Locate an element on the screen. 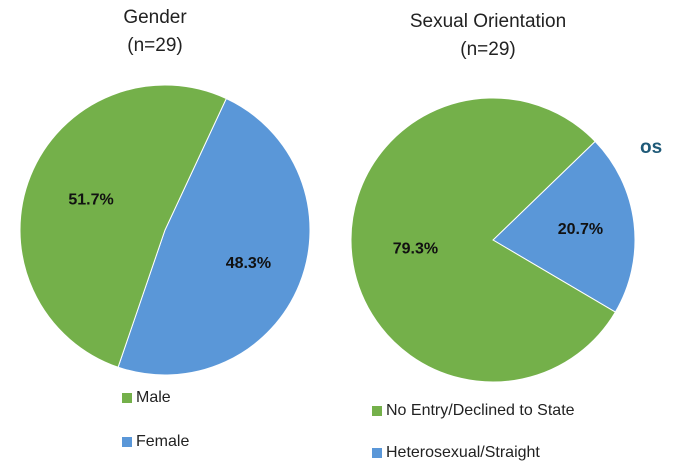 The height and width of the screenshot is (465, 680). data-label: 79.3% is located at coordinates (415, 248).